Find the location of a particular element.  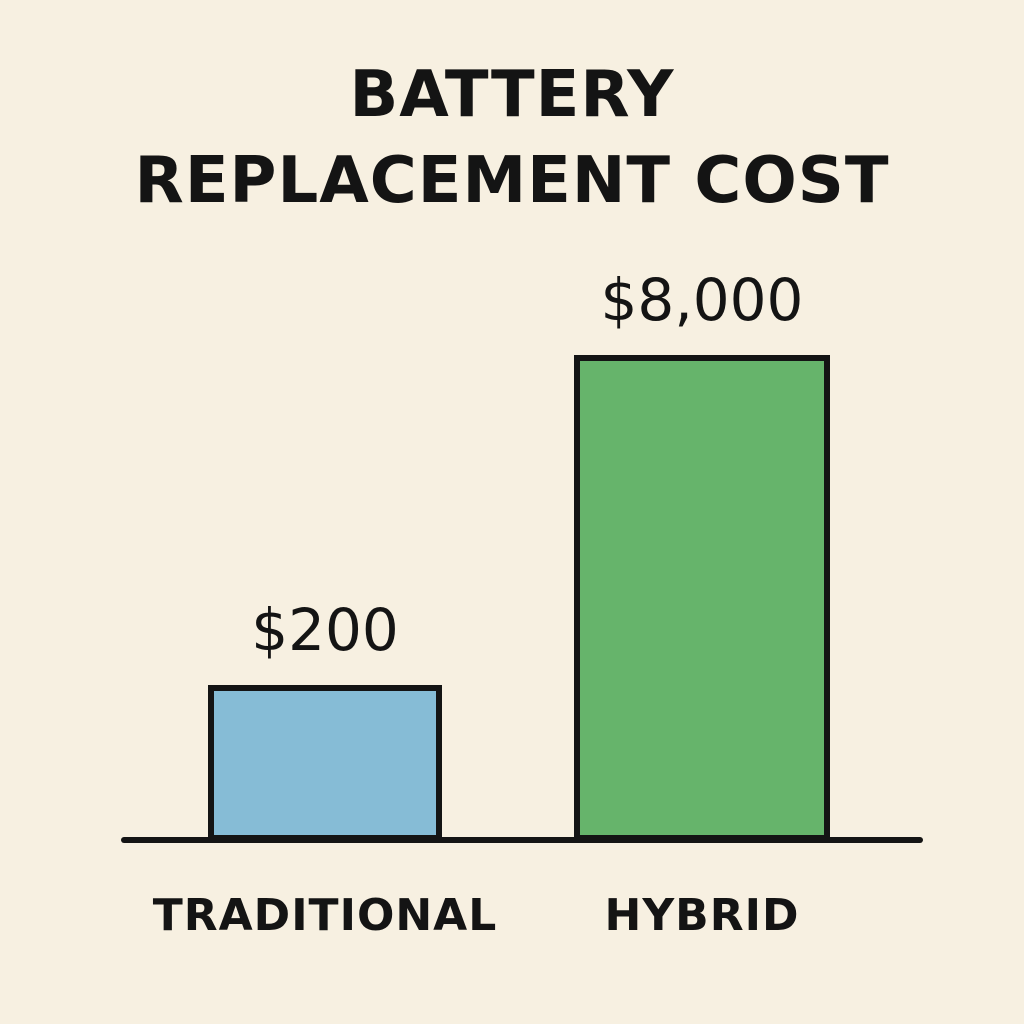

category-label-traditional: TRADITIONAL is located at coordinates (325, 915).